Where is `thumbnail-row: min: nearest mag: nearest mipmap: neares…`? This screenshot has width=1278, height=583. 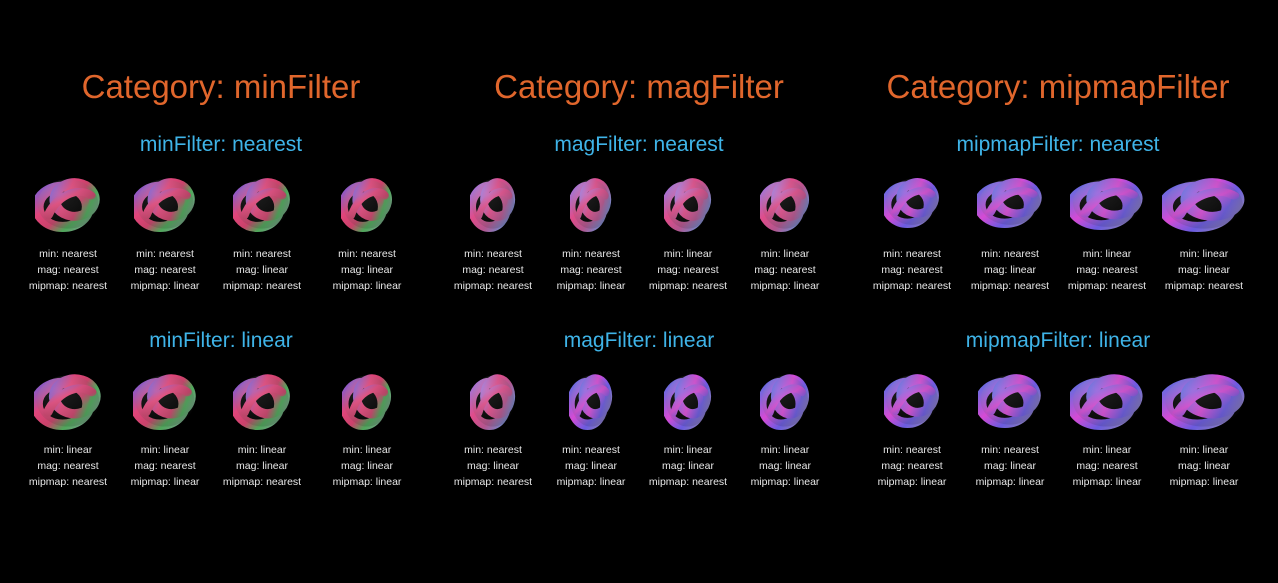 thumbnail-row: min: nearest mag: nearest mipmap: neares… is located at coordinates (1058, 236).